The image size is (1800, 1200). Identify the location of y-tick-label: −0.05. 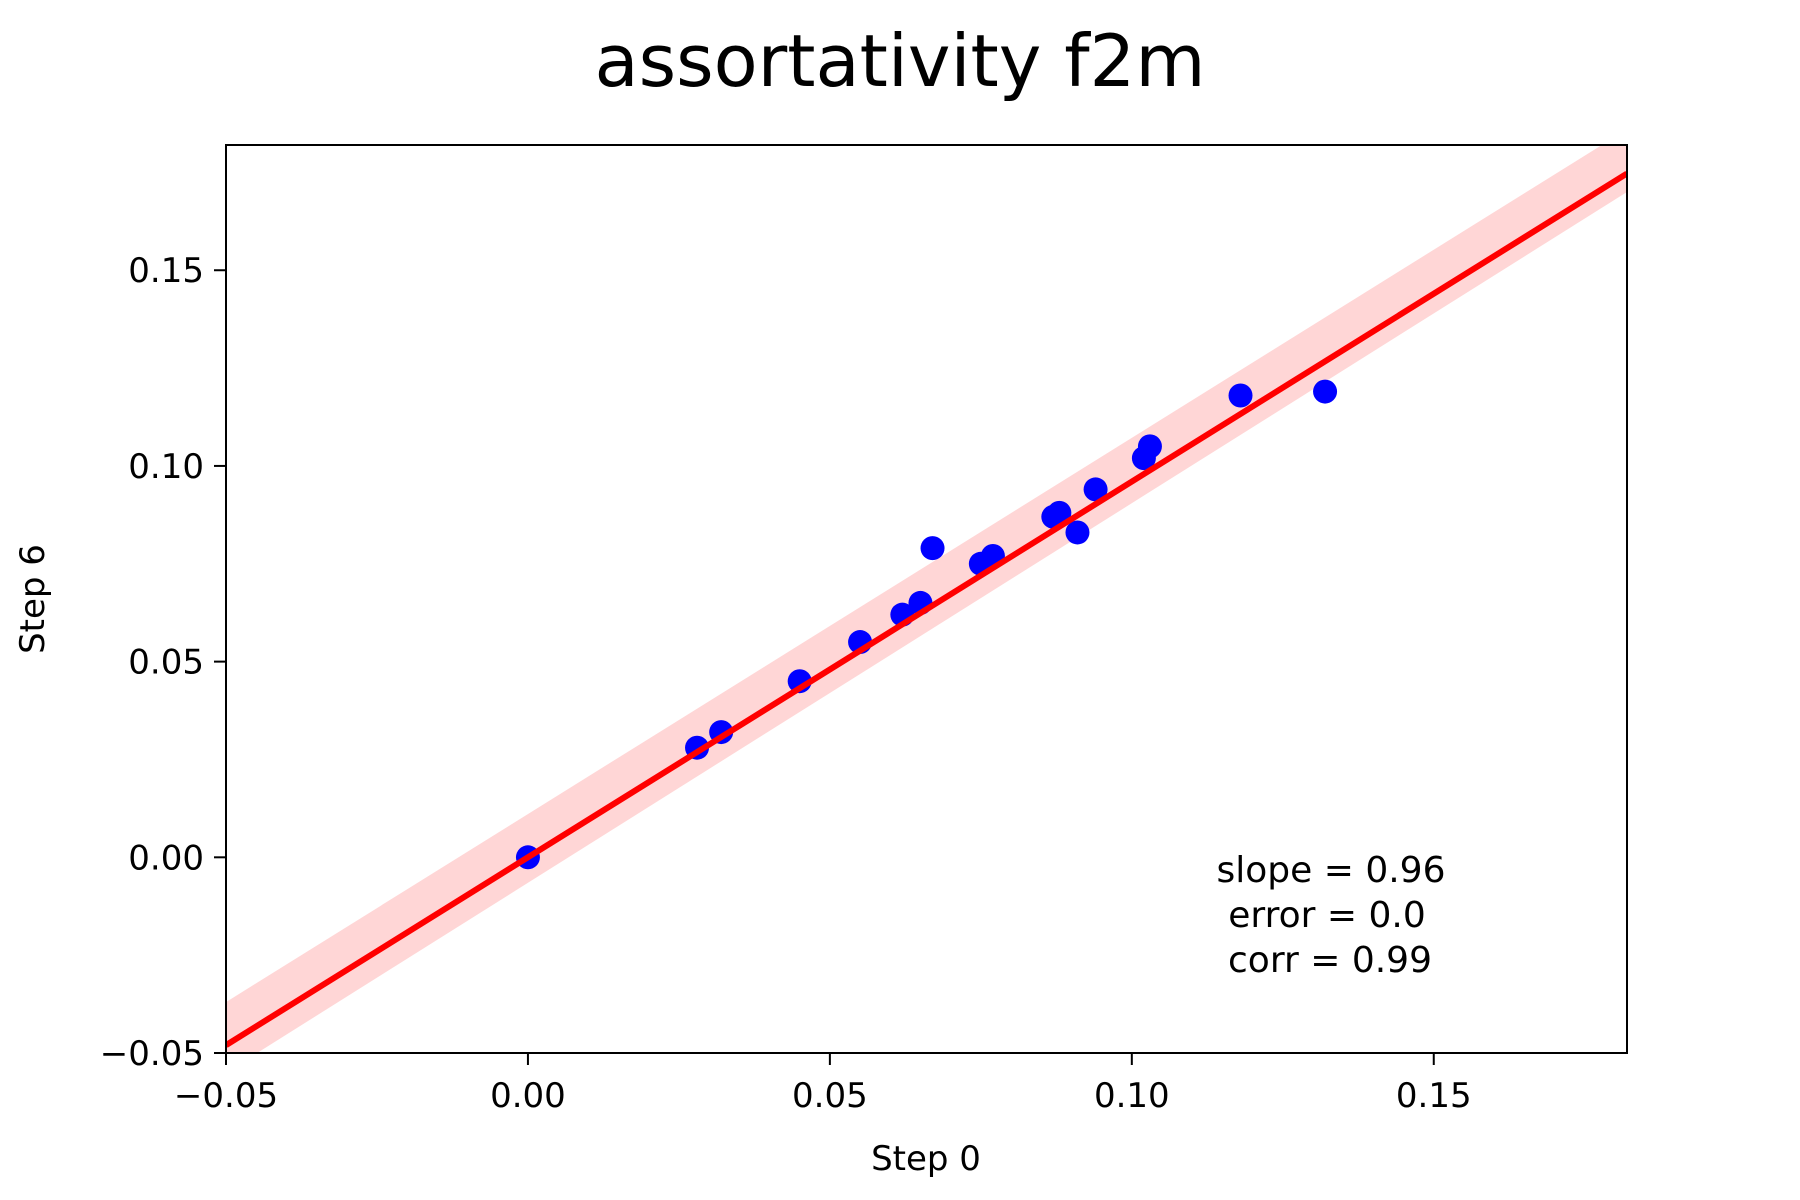
(152, 1054).